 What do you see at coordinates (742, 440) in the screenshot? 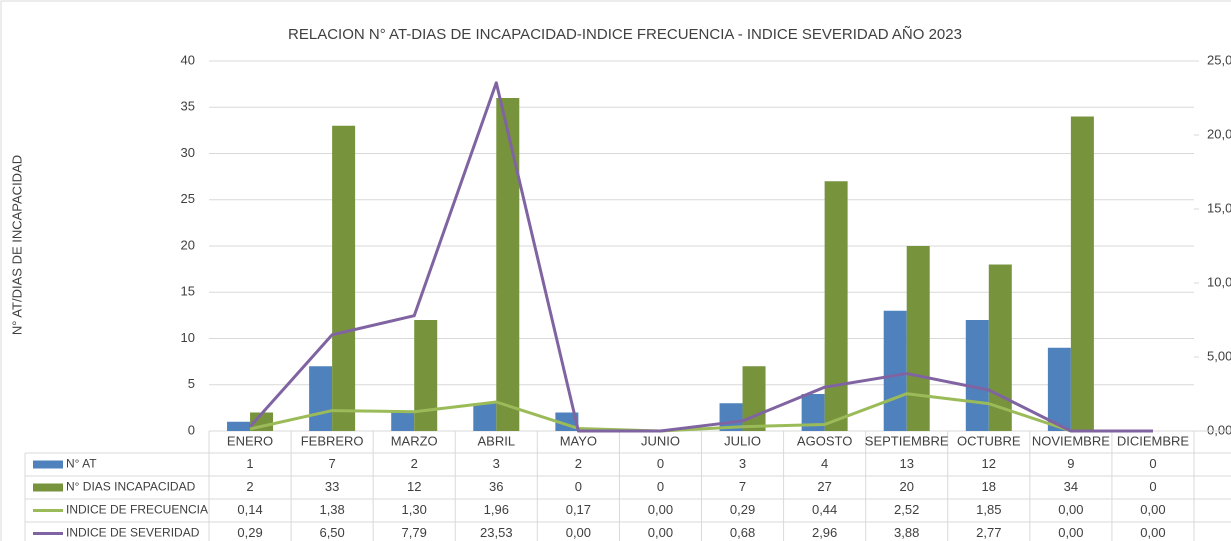
I see `x-tick-label: JULIO` at bounding box center [742, 440].